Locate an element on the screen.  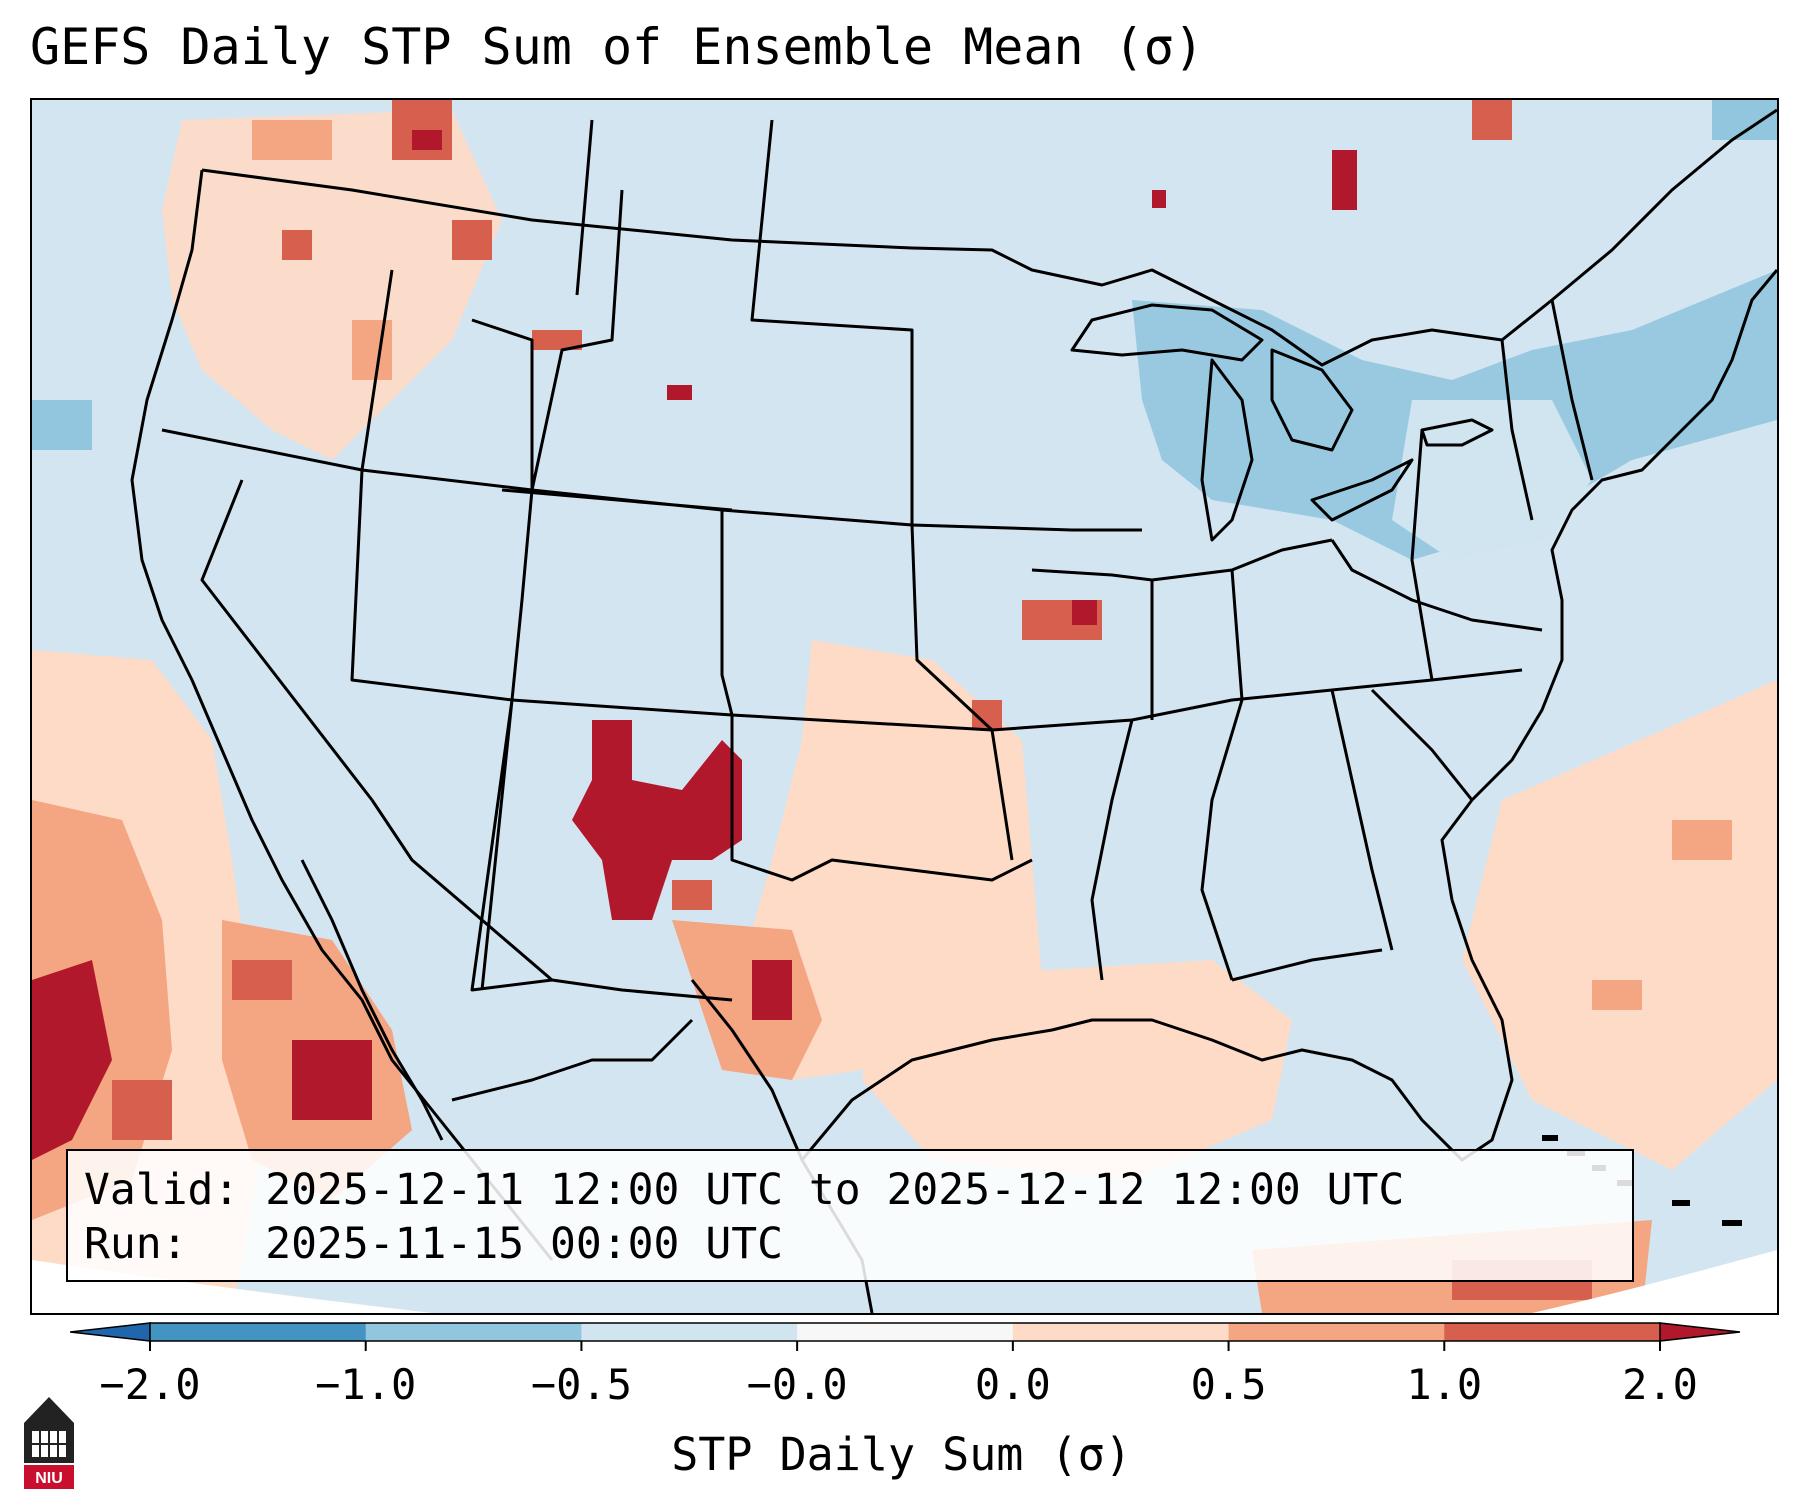
colorbar-under-arrow is located at coordinates (110, 1332).